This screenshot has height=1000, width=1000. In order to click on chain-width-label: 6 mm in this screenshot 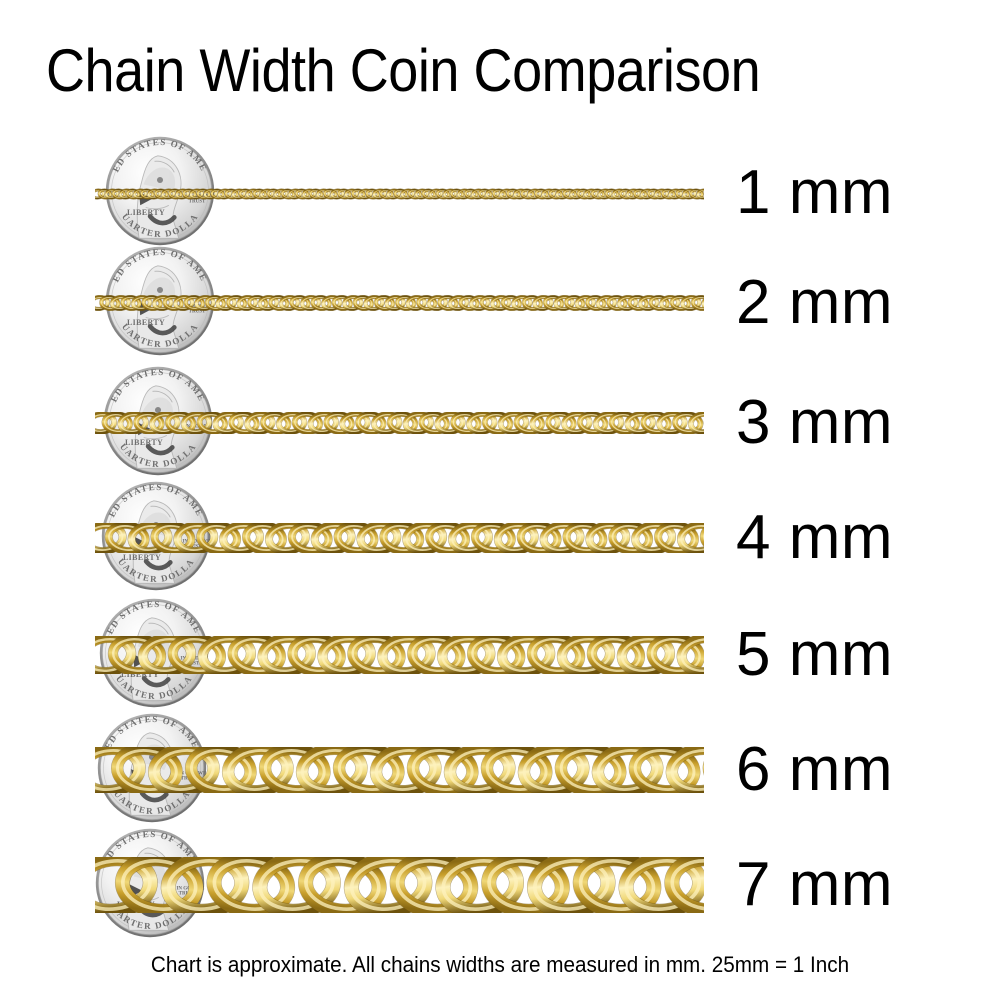, I will do `click(814, 769)`.